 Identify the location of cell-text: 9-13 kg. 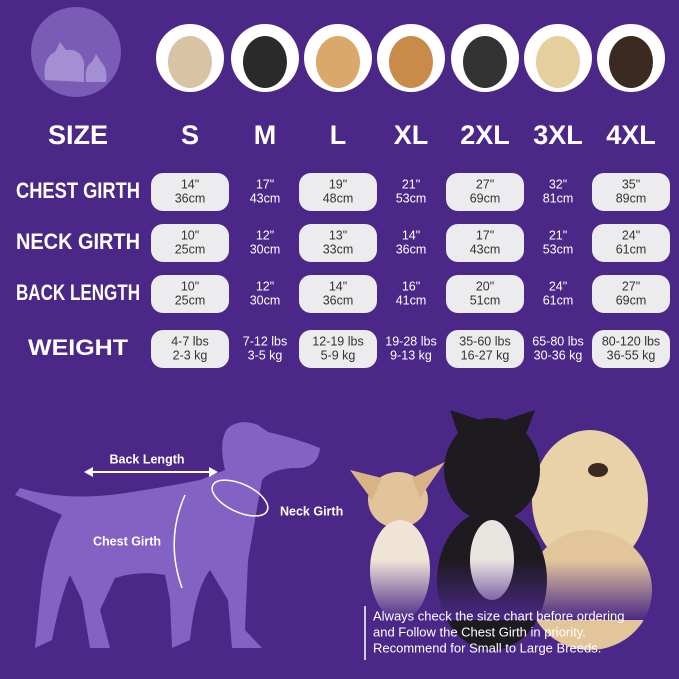
(411, 355).